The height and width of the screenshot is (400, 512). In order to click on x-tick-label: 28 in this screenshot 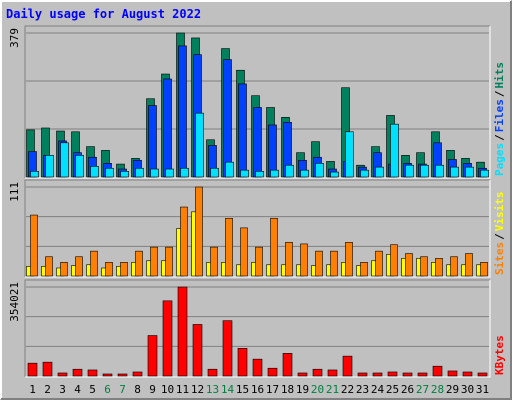, I will do `click(437, 389)`.